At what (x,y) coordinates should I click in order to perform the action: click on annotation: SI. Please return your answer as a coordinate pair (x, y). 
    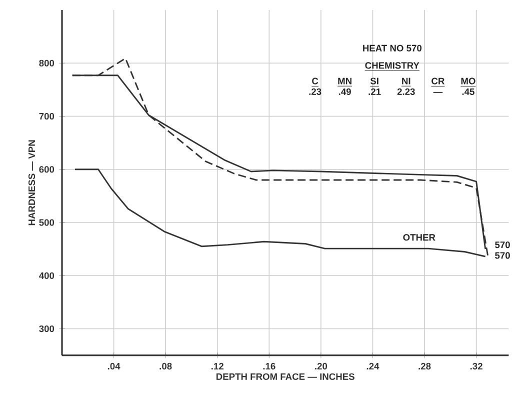
    Looking at the image, I should click on (374, 81).